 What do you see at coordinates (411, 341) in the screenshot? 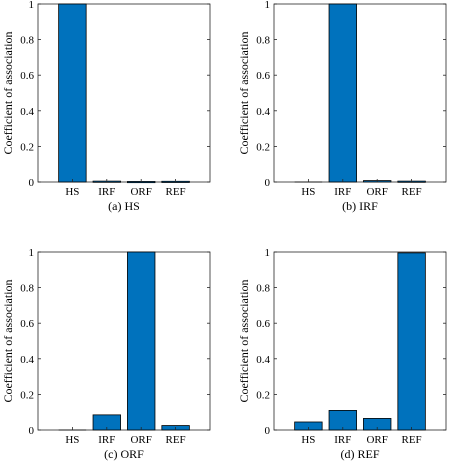
I see `bar-ref` at bounding box center [411, 341].